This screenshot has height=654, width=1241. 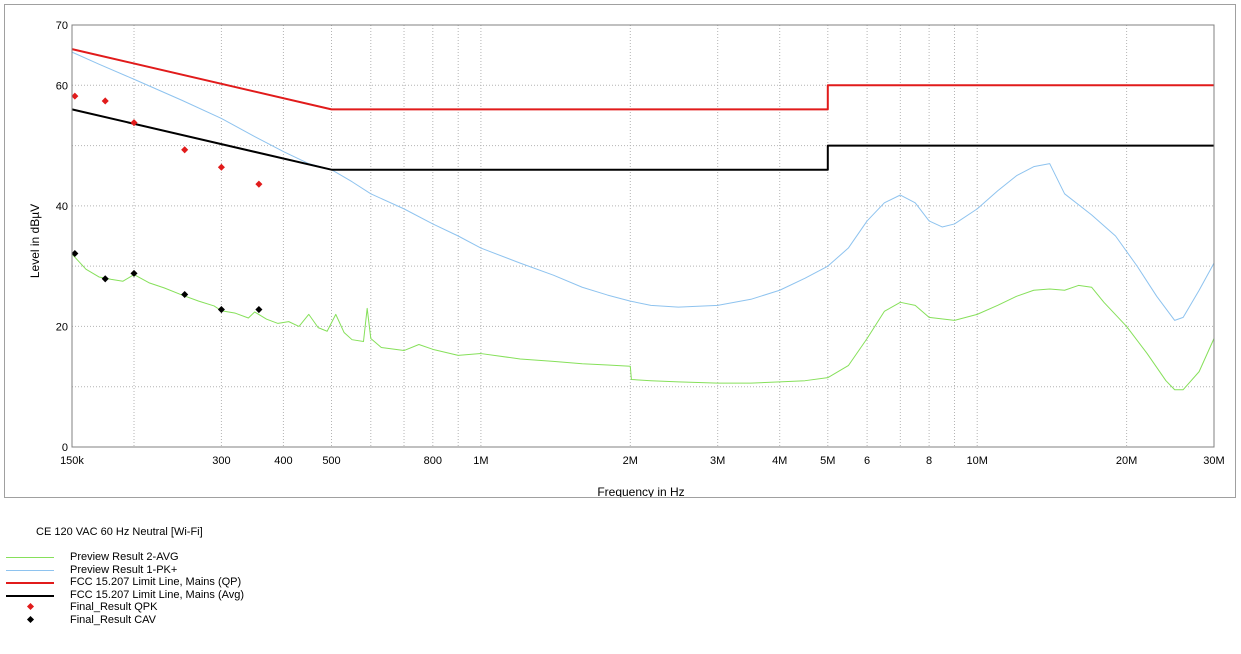 I want to click on x-tick-label: 8, so click(x=929, y=461).